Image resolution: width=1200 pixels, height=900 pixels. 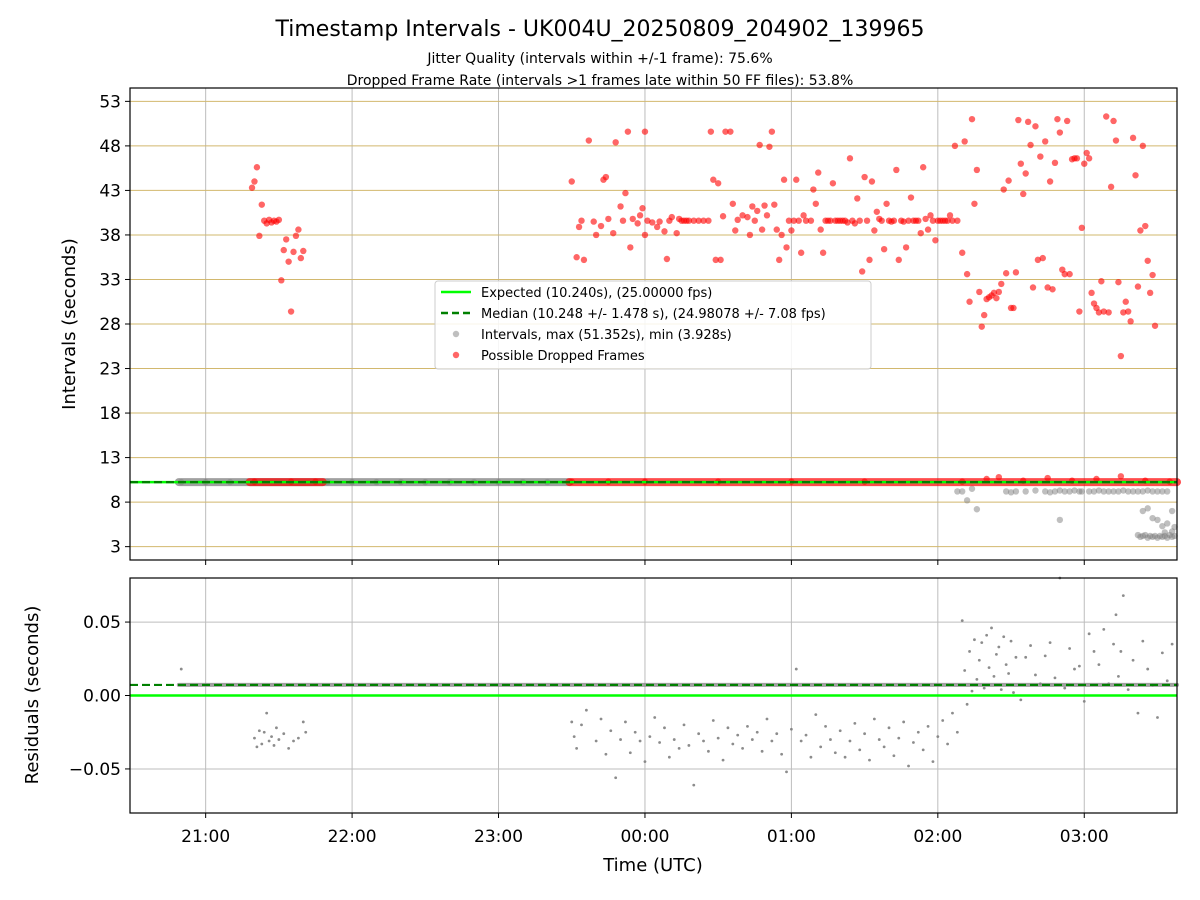 I want to click on intervals-y-tick-label: 53, so click(x=110, y=102).